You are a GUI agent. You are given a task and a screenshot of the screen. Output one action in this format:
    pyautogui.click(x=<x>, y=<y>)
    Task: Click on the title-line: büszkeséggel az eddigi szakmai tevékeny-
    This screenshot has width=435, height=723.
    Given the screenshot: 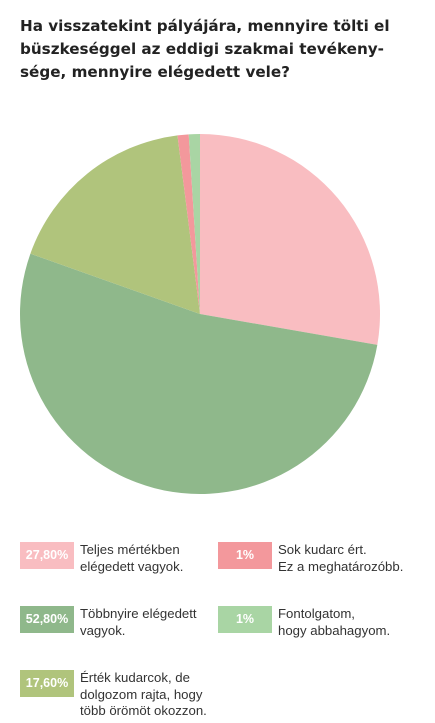 What is the action you would take?
    pyautogui.click(x=202, y=49)
    